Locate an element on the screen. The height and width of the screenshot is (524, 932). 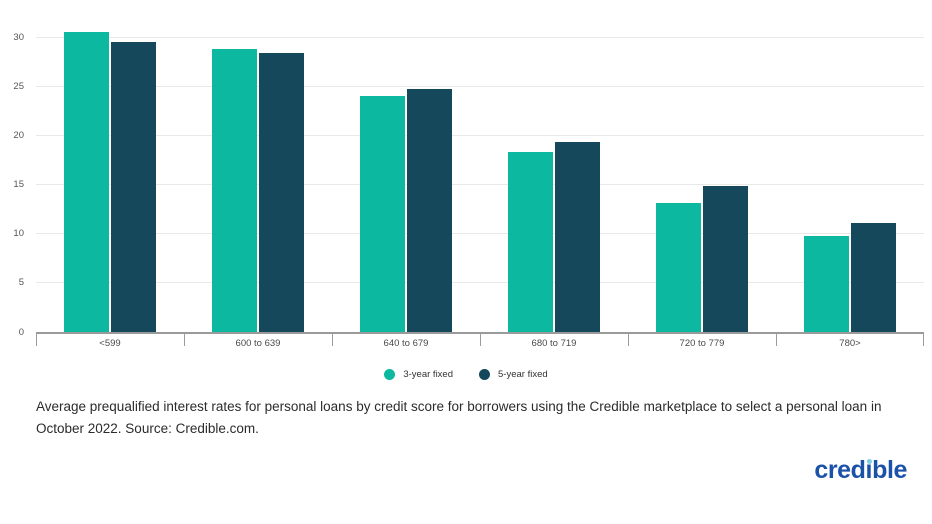
x-axis-category: 680 to 719 is located at coordinates (554, 343).